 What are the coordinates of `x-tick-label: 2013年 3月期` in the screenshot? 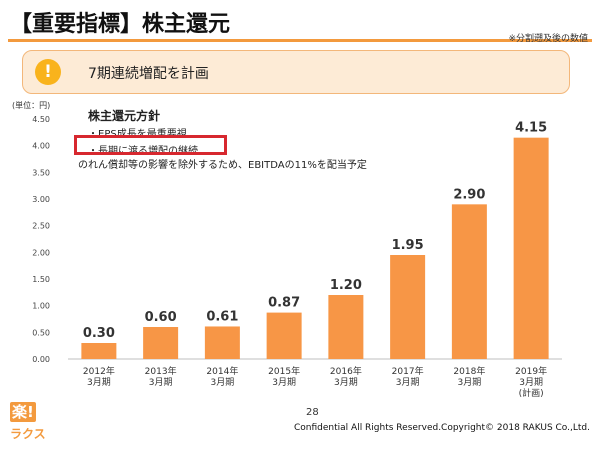 It's located at (161, 376).